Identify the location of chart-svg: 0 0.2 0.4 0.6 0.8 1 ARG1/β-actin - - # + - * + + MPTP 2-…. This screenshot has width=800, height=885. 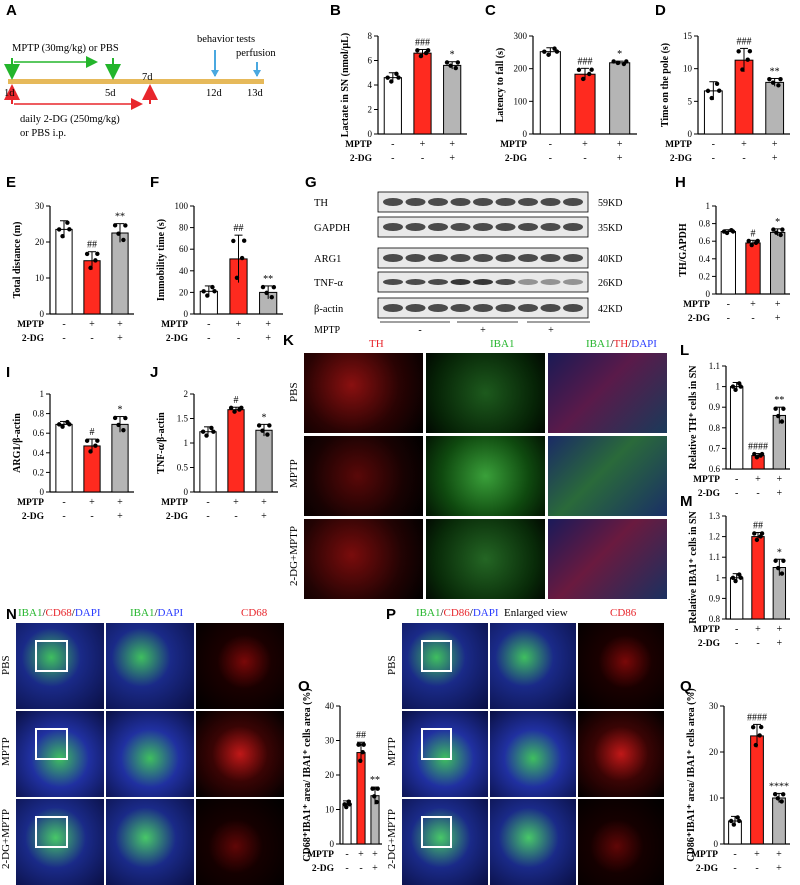
(73, 455).